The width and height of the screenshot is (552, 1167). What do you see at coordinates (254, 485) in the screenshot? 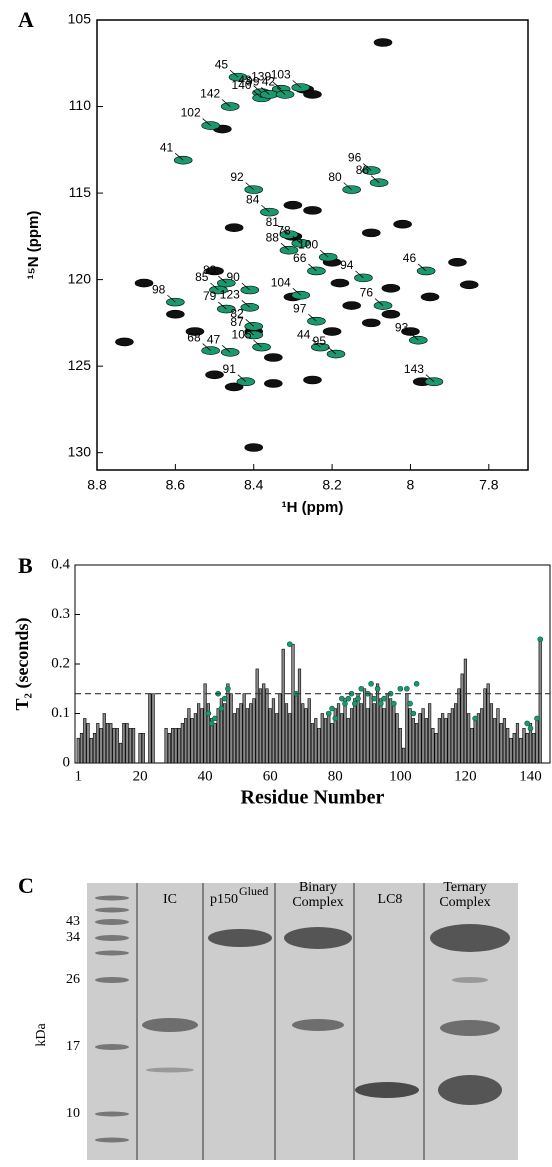
I see `x-tick-label: 8.4` at bounding box center [254, 485].